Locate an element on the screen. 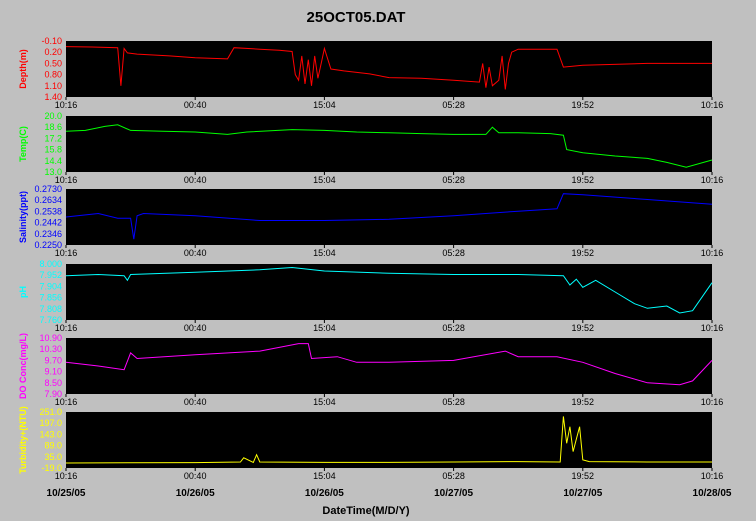  y-tick-label: 0.20 is located at coordinates (53, 52).